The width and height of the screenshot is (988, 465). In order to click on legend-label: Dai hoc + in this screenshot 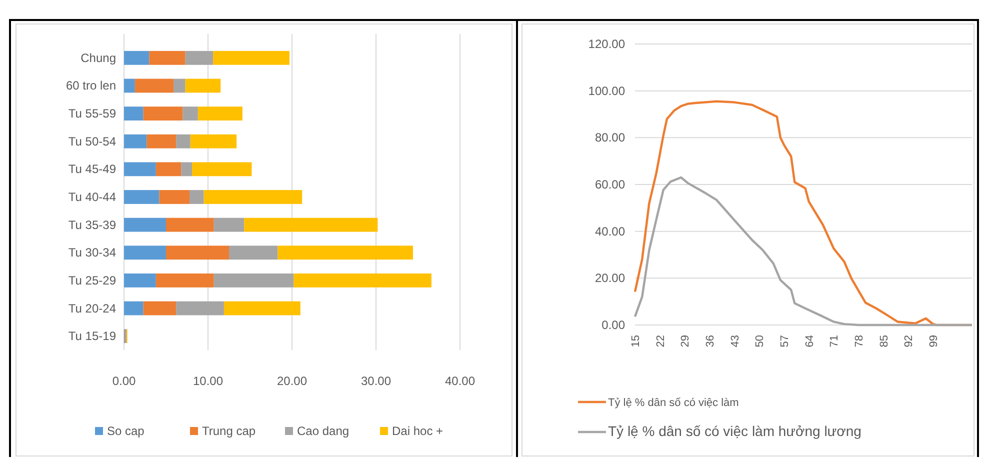, I will do `click(418, 431)`.